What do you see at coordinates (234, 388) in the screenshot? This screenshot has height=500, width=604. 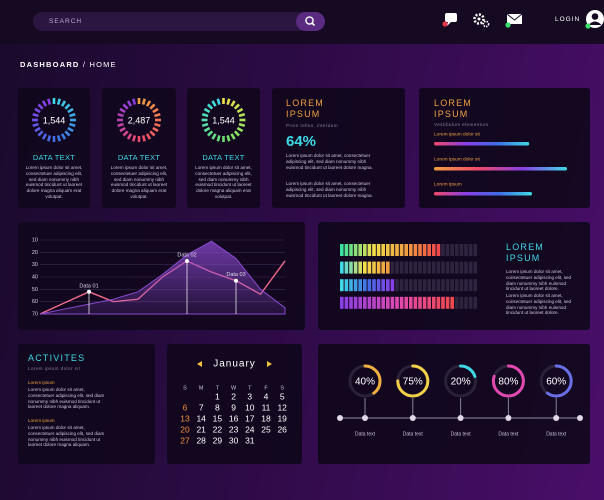 I see `weekday: W` at bounding box center [234, 388].